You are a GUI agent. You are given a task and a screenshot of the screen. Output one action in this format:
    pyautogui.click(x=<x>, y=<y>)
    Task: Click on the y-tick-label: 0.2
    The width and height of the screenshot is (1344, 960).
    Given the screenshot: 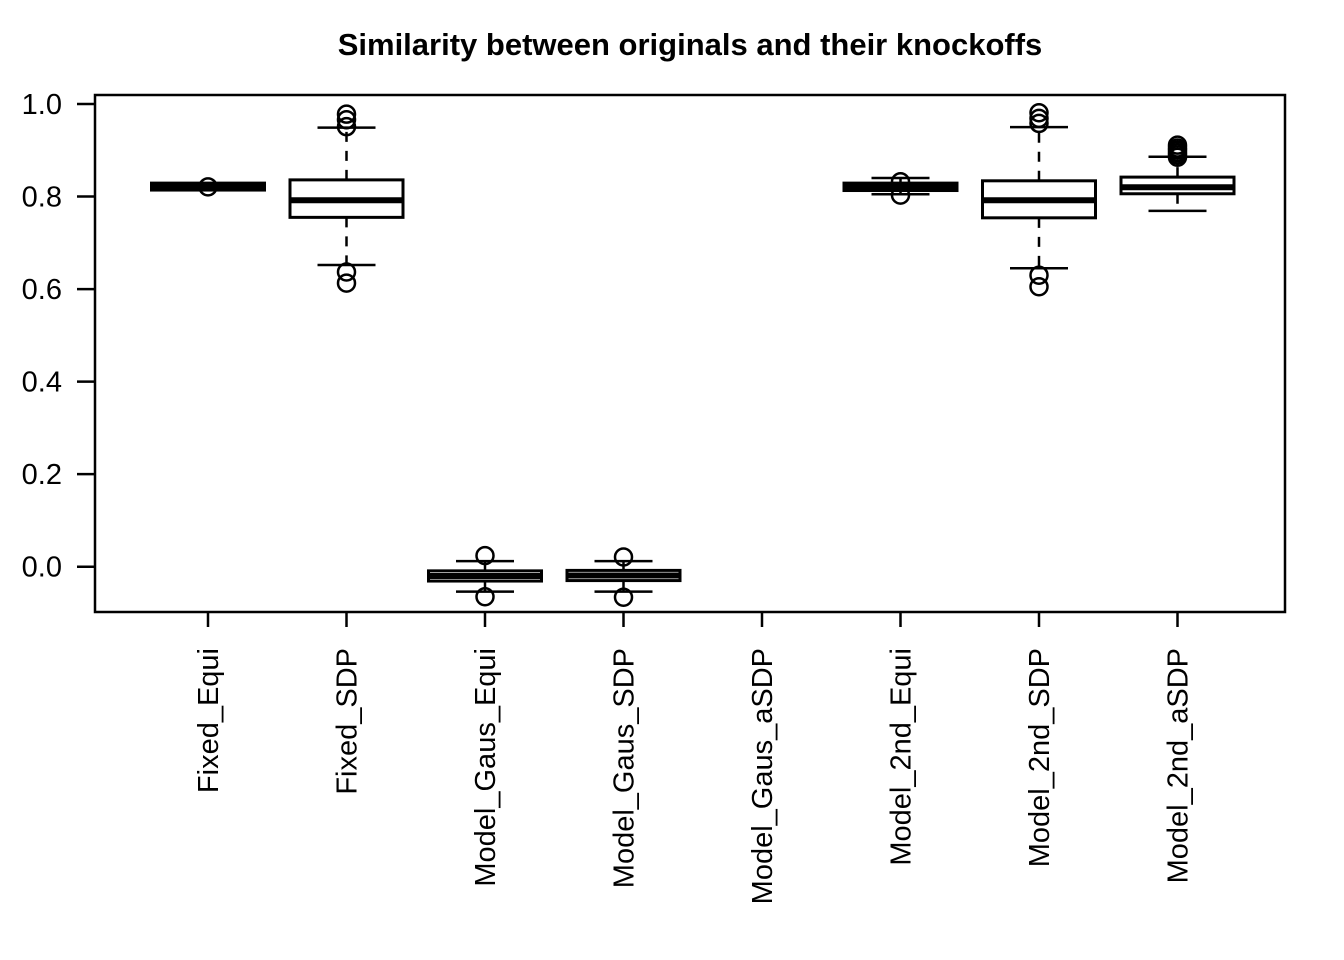 What is the action you would take?
    pyautogui.click(x=42, y=475)
    